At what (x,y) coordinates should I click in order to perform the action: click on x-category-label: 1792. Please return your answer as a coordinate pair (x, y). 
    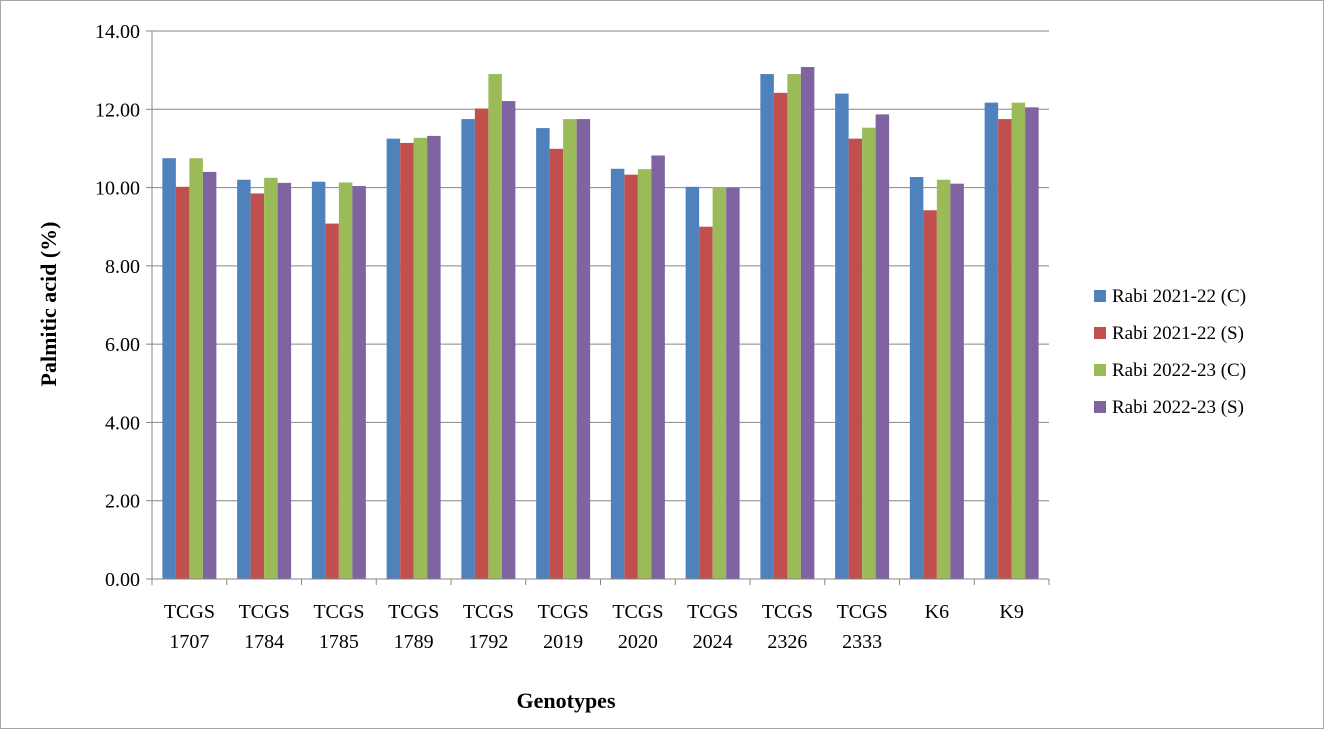
    Looking at the image, I should click on (488, 642).